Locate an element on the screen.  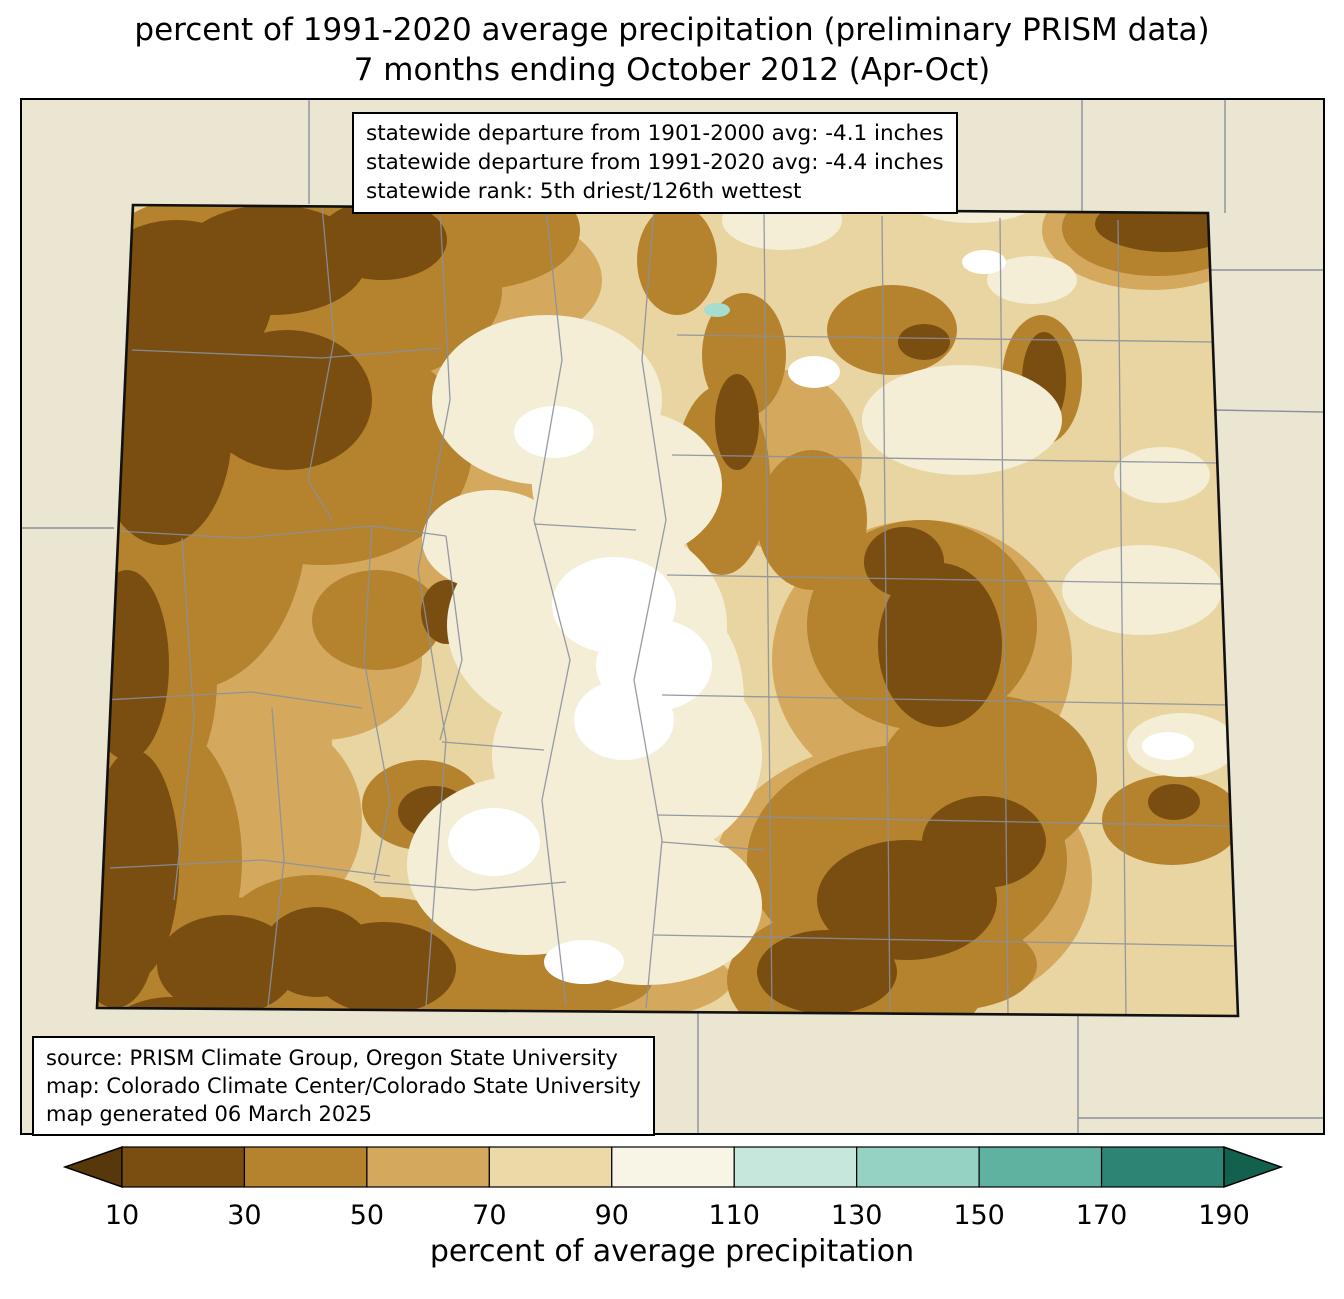
wet-spot-130-range is located at coordinates (717, 310).